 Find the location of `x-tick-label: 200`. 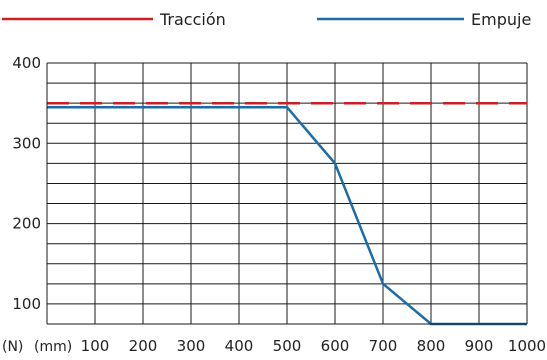

x-tick-label: 200 is located at coordinates (143, 346).